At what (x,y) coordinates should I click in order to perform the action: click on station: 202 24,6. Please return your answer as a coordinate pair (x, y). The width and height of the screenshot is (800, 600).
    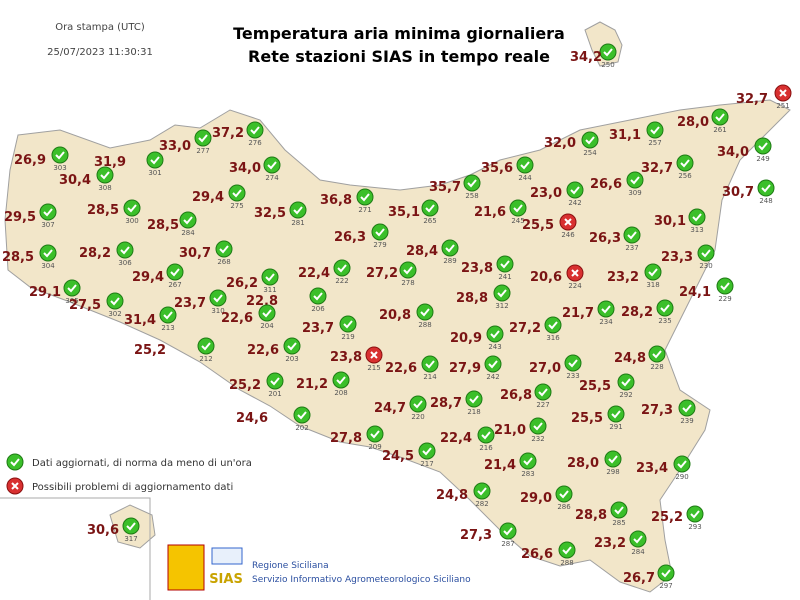
    Looking at the image, I should click on (273, 419).